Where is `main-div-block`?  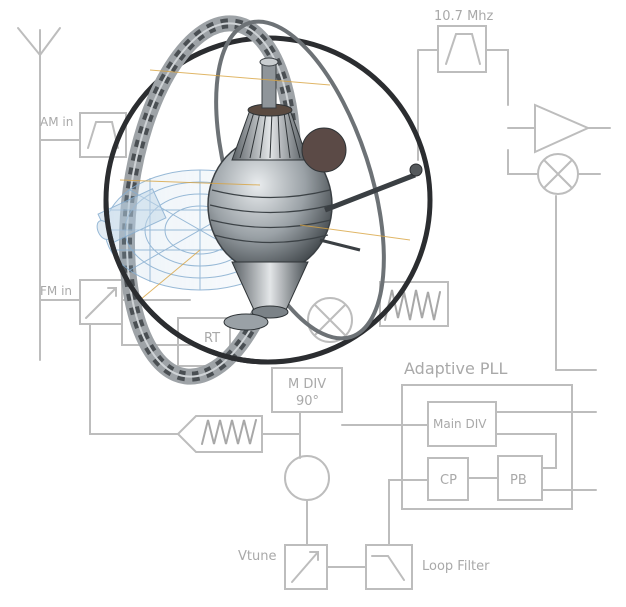 main-div-block is located at coordinates (462, 424).